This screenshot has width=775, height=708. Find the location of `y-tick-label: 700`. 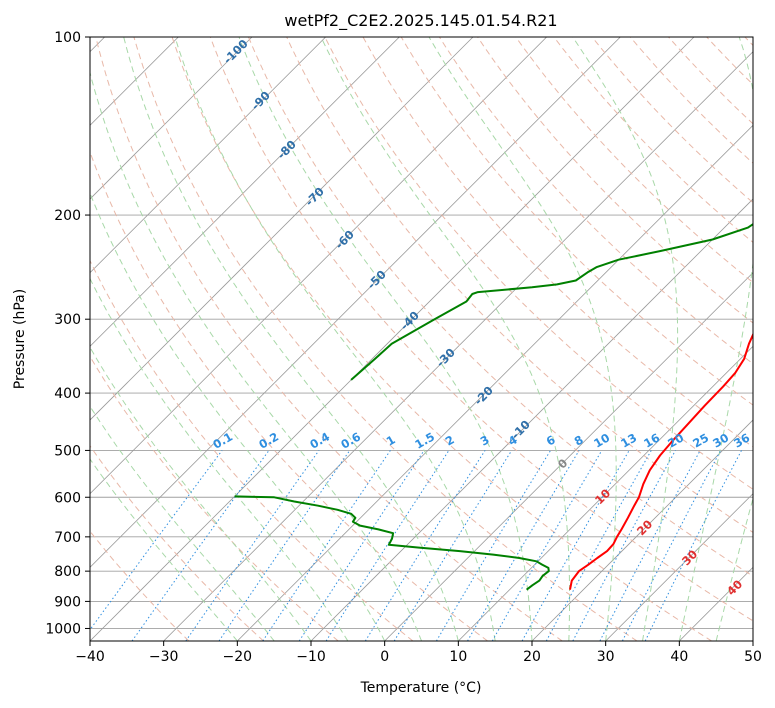

y-tick-label: 700 is located at coordinates (67, 538).